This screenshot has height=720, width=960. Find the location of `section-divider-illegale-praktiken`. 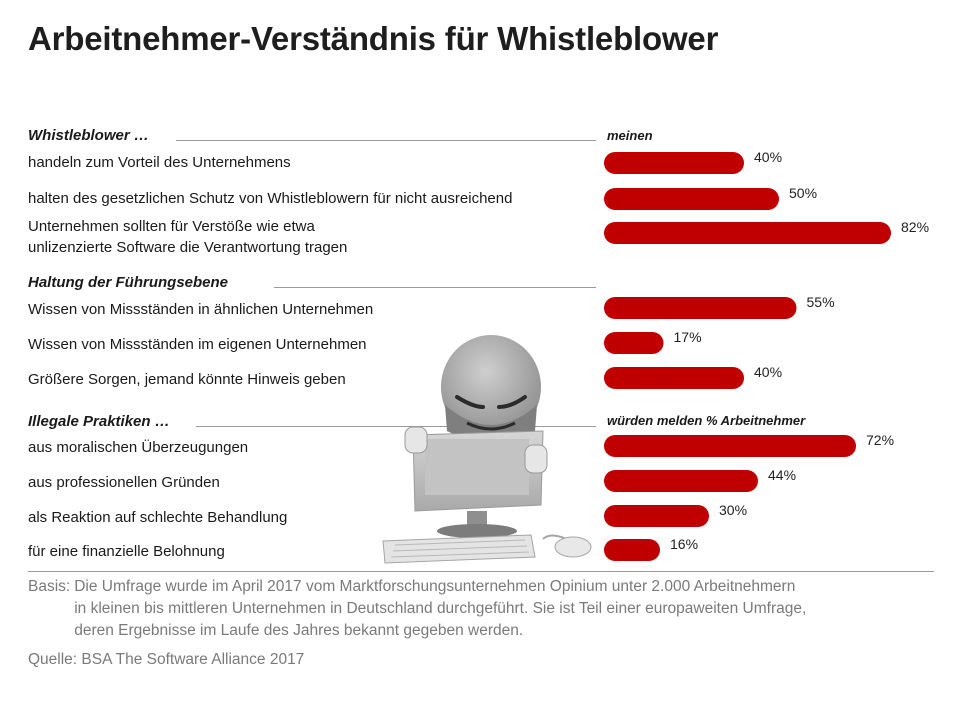

section-divider-illegale-praktiken is located at coordinates (396, 426).